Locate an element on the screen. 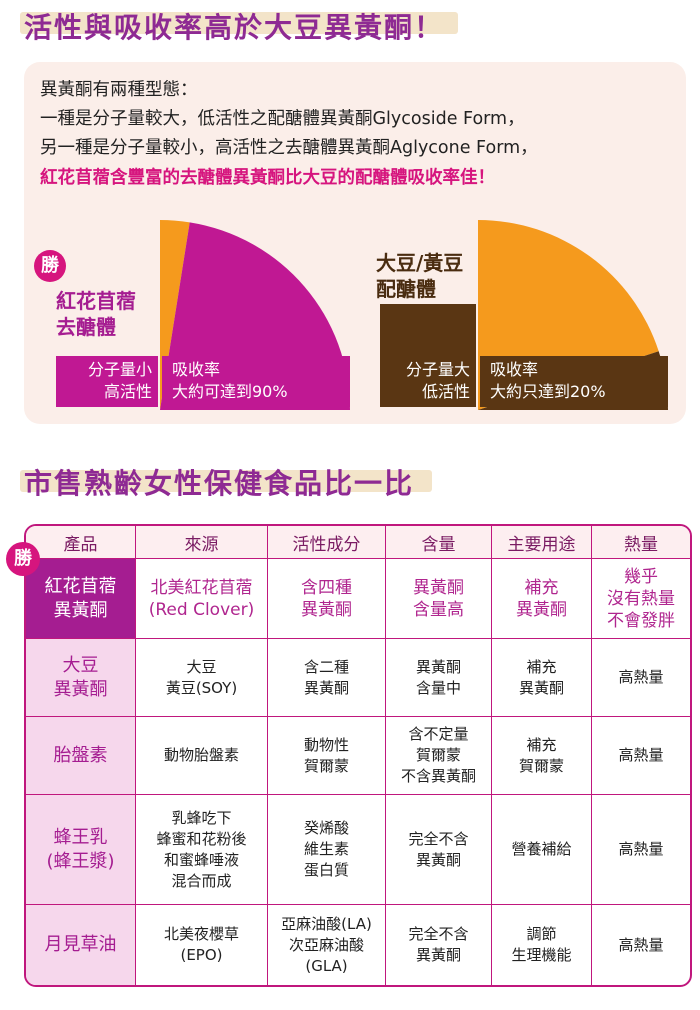 This screenshot has height=1010, width=700. soy-absorb-line1: 吸收率 is located at coordinates (514, 369).